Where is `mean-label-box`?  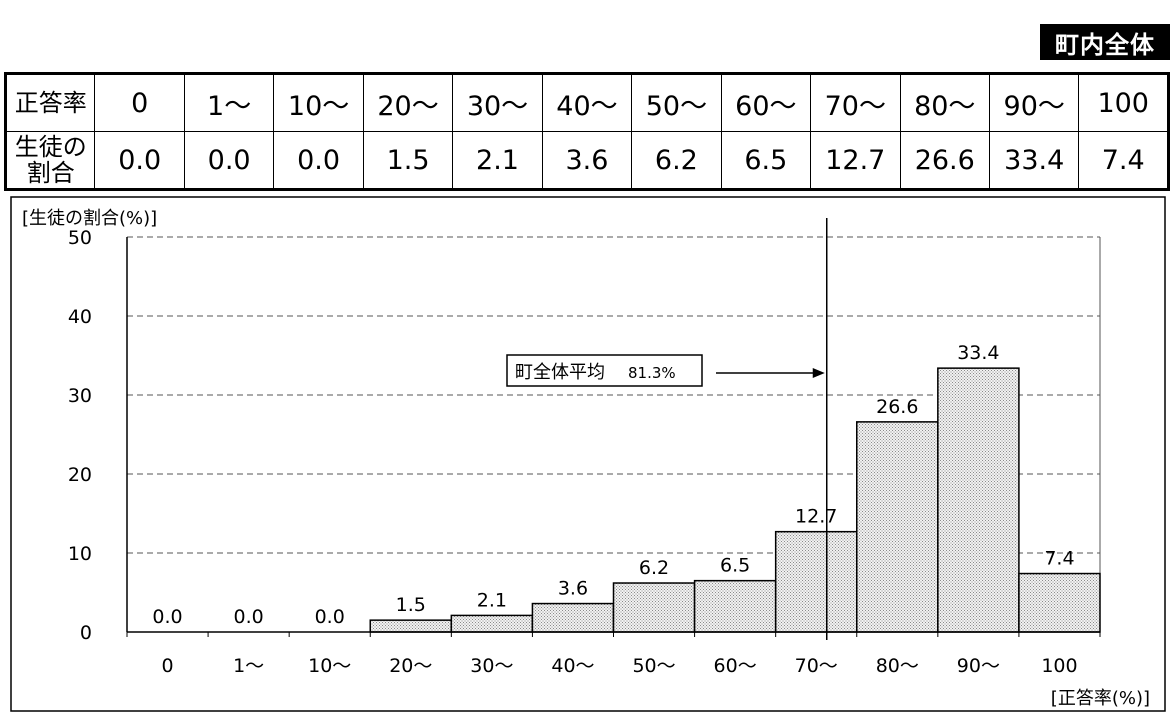 mean-label-box is located at coordinates (604, 370).